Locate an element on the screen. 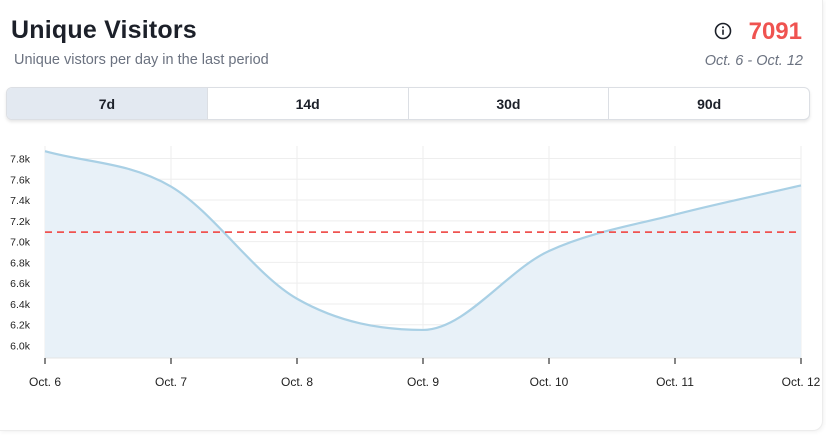 Image resolution: width=826 pixels, height=435 pixels. y-tick-label: 7.6k is located at coordinates (20, 180).